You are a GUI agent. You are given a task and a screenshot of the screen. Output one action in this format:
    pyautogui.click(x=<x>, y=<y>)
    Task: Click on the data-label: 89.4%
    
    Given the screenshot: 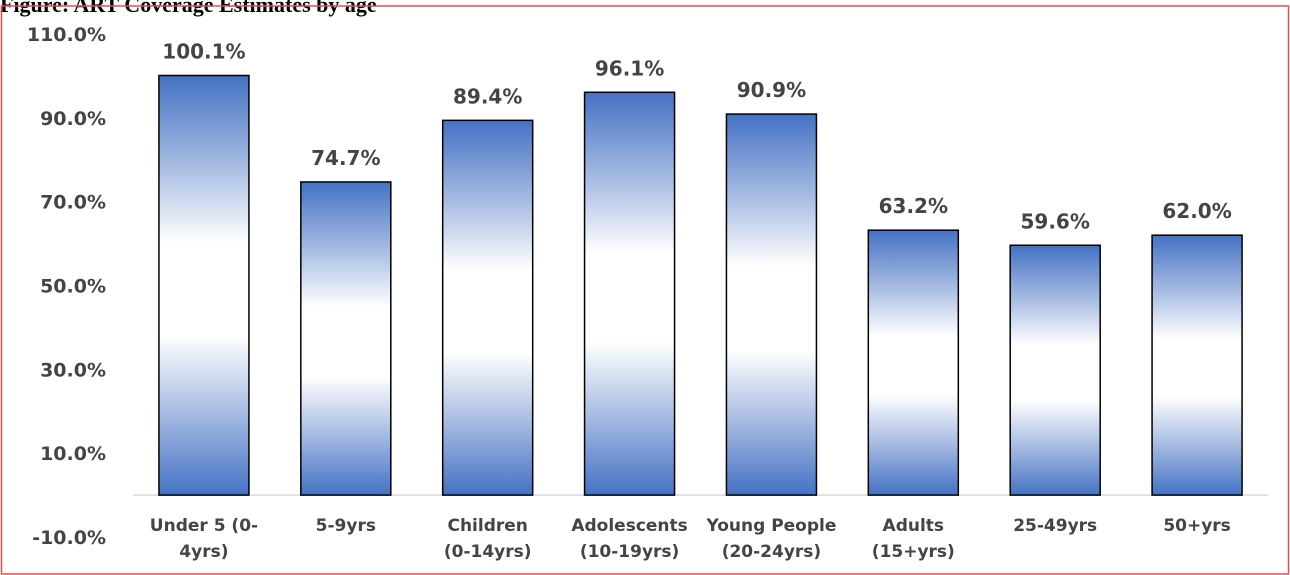 What is the action you would take?
    pyautogui.click(x=487, y=96)
    